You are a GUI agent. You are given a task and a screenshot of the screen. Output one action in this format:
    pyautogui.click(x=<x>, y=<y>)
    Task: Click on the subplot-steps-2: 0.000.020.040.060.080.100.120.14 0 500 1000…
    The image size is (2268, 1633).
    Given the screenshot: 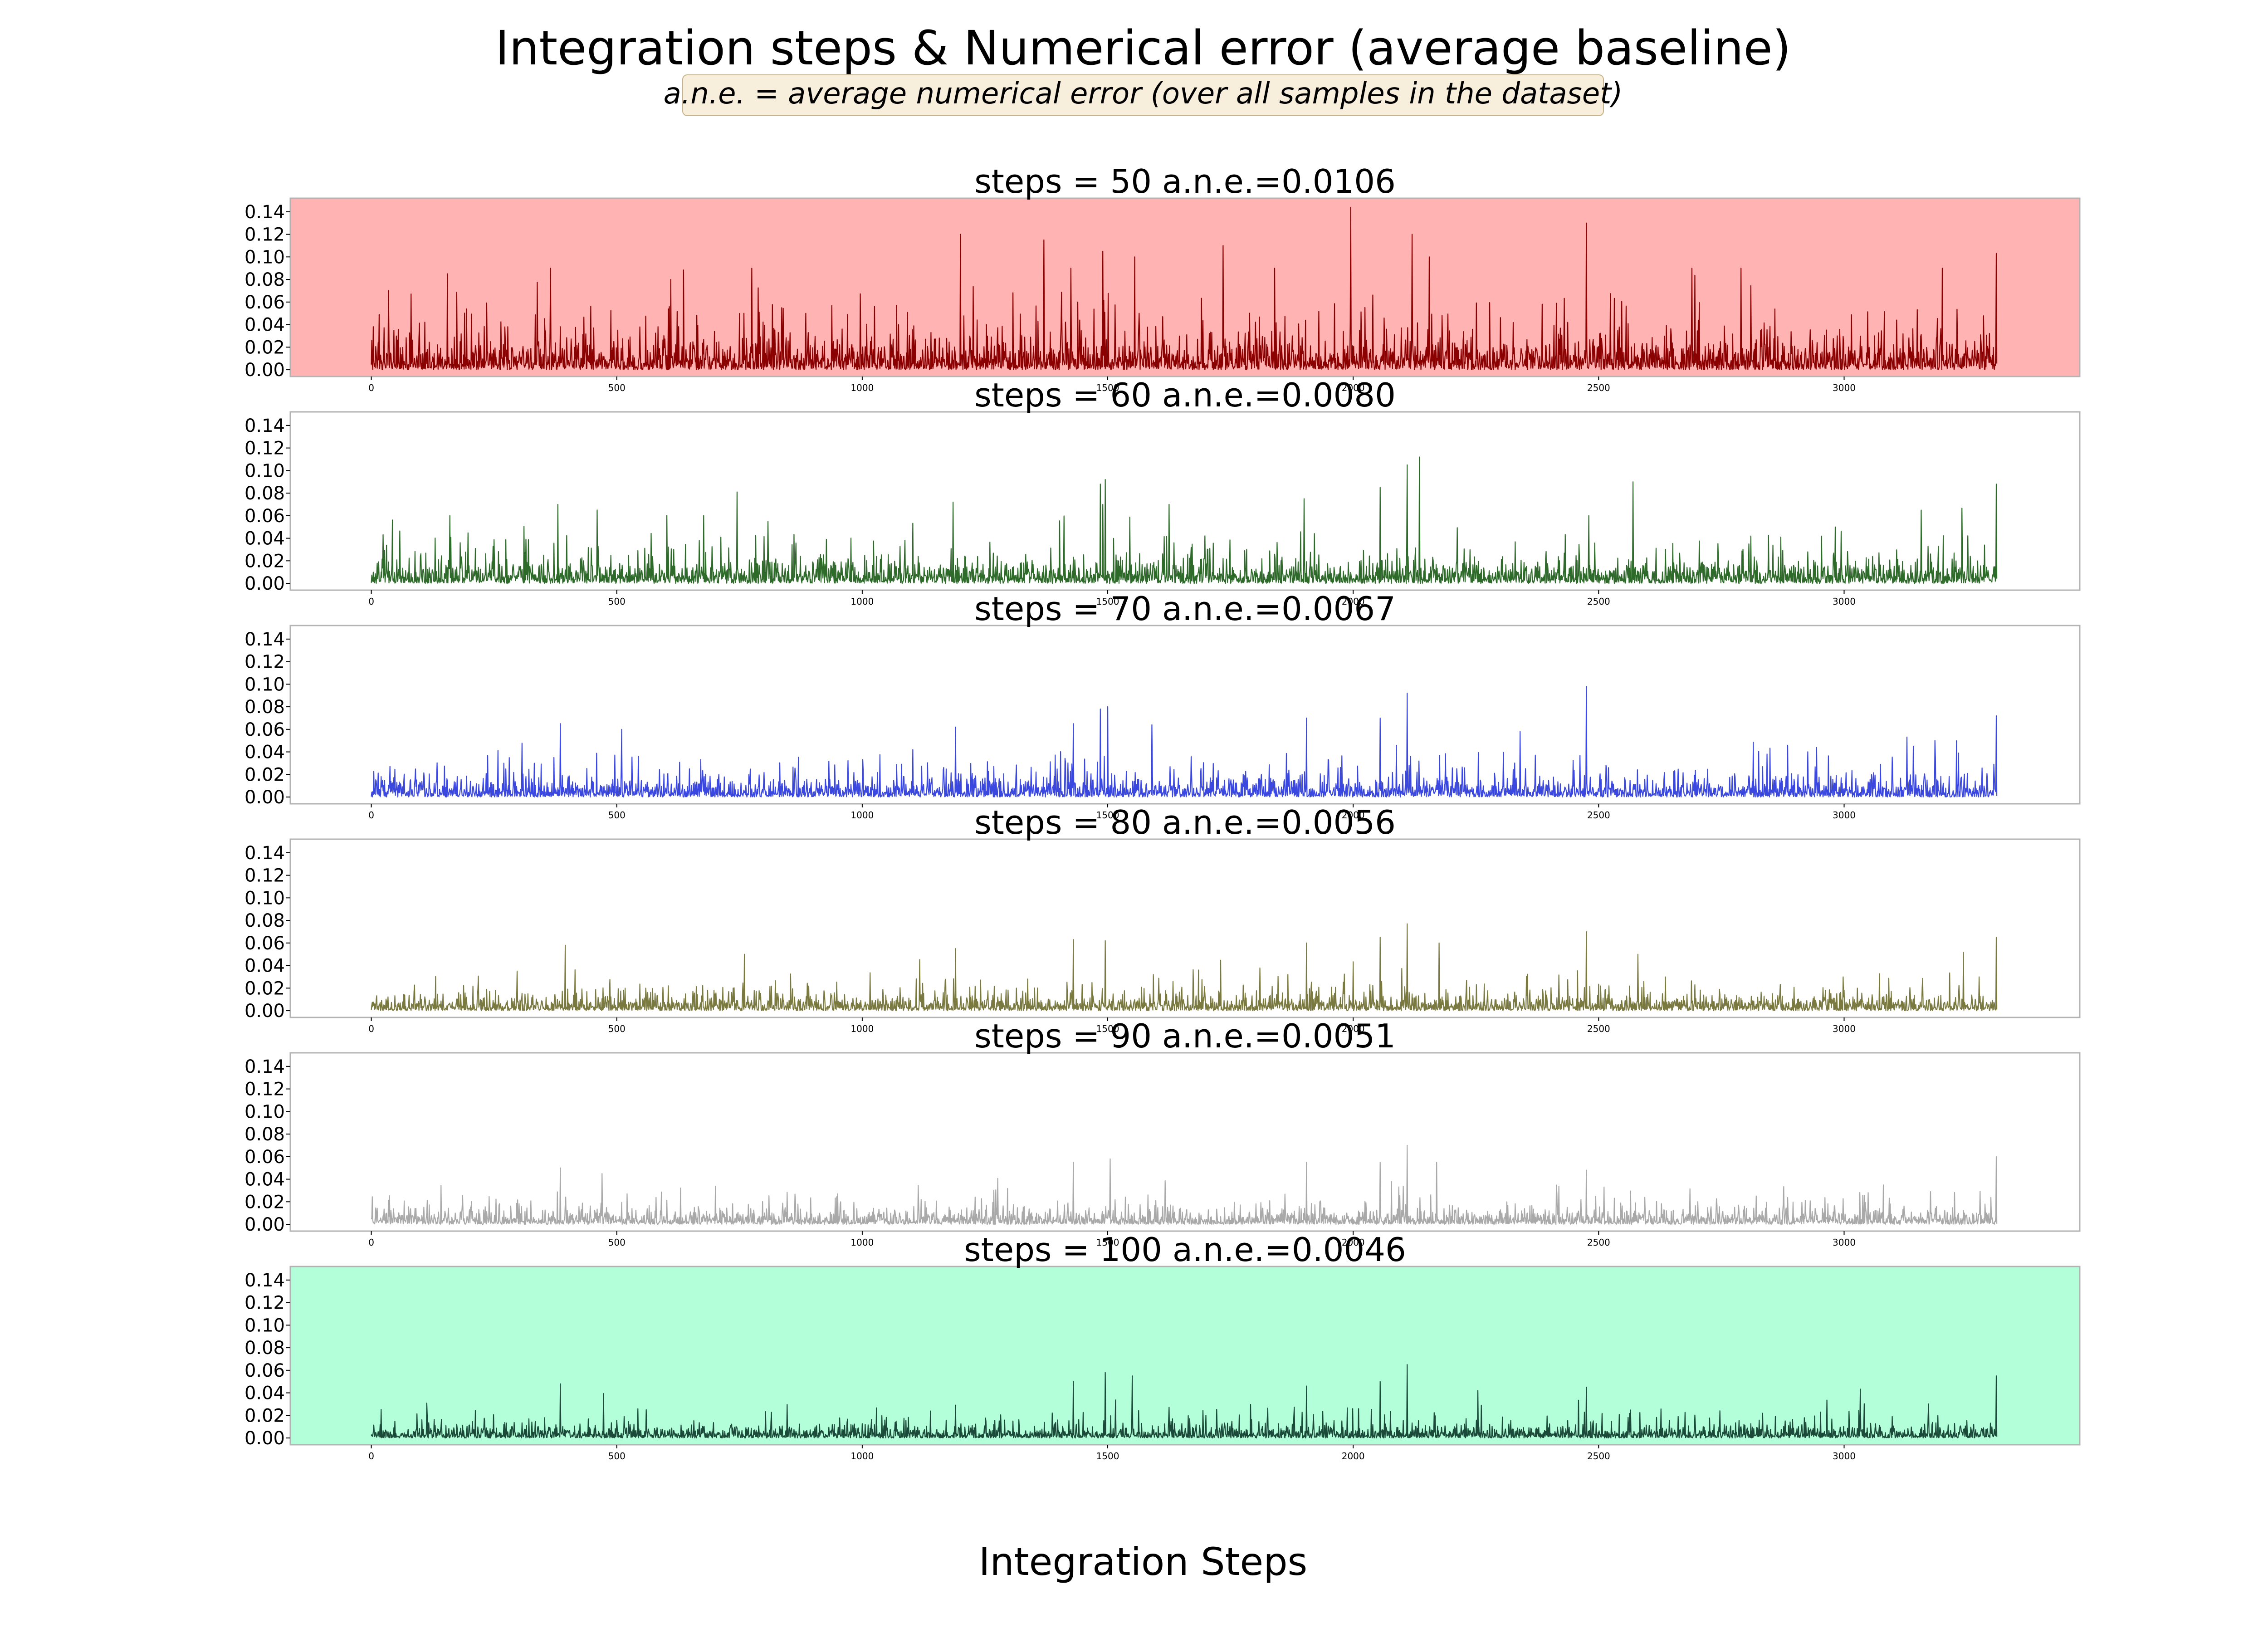 What is the action you would take?
    pyautogui.click(x=1162, y=491)
    